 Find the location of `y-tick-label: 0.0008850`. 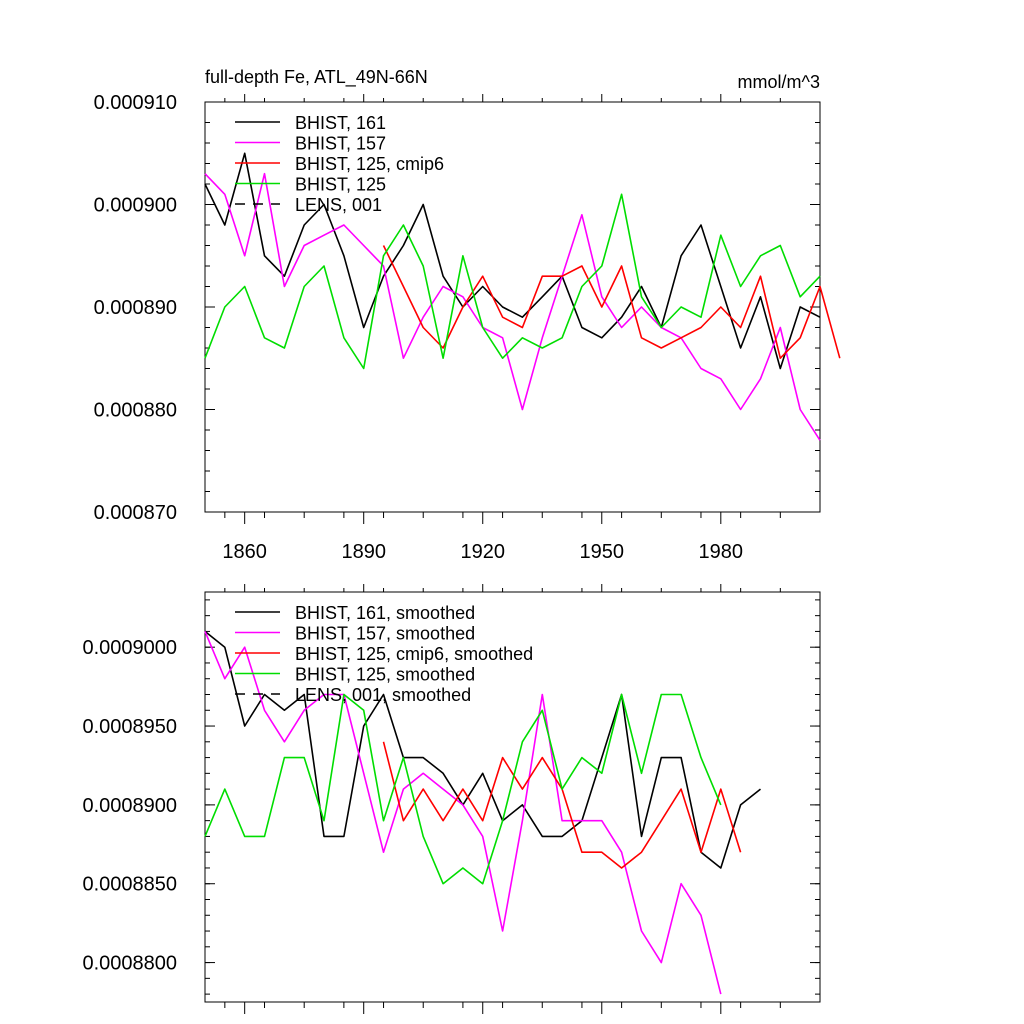

y-tick-label: 0.0008850 is located at coordinates (129, 885).